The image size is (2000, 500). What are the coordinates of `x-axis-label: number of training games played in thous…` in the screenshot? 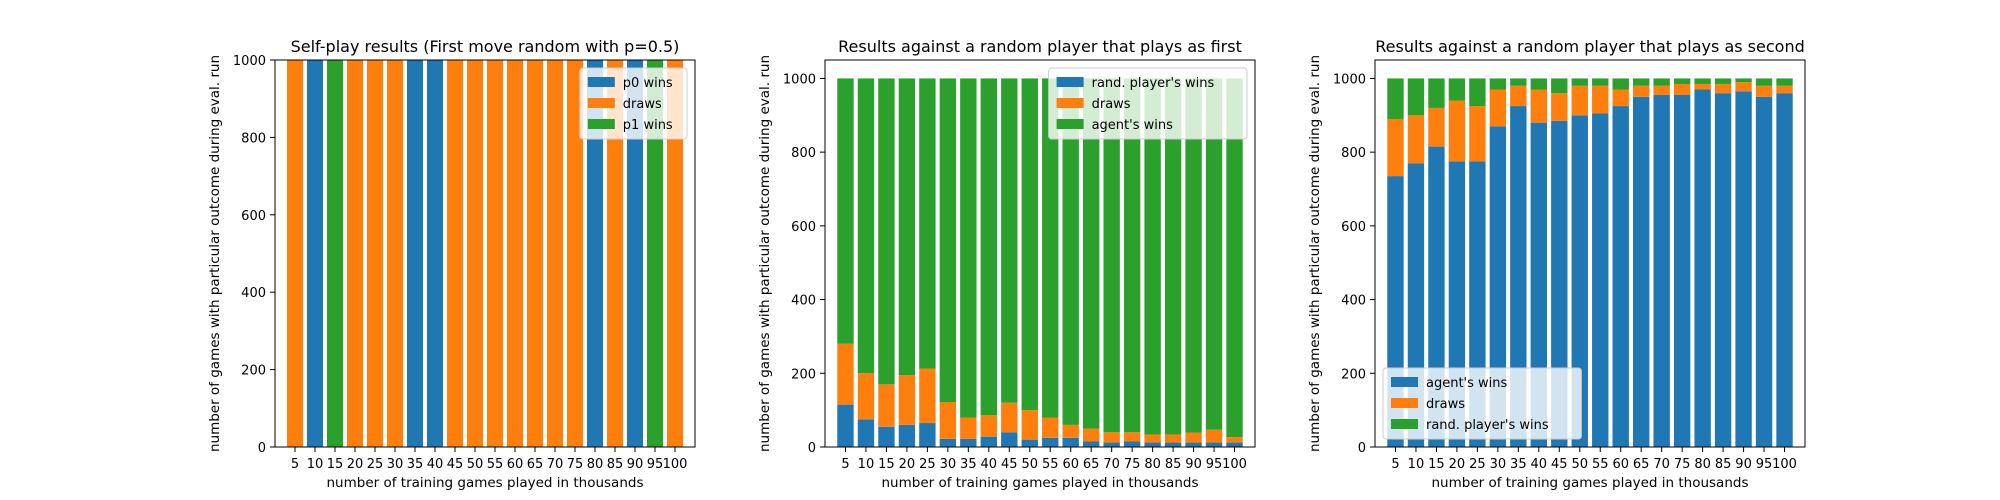 It's located at (1040, 483).